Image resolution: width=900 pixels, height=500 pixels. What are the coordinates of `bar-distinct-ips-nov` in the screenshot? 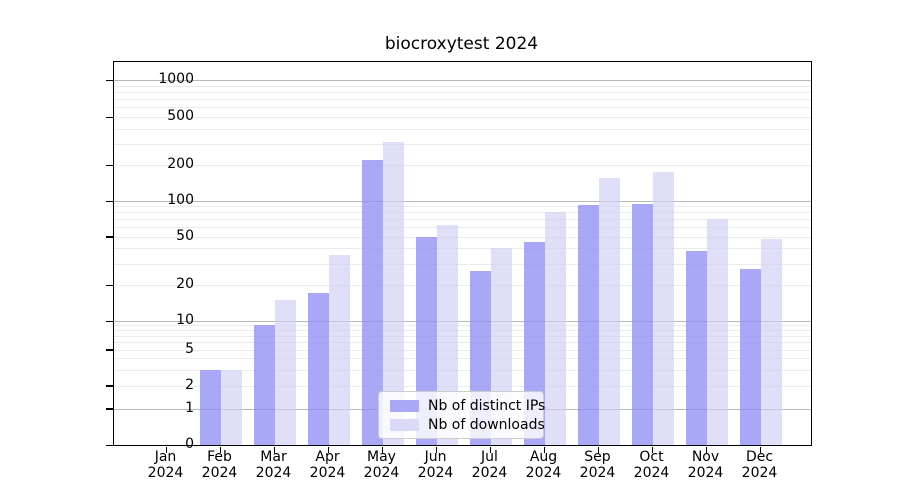 It's located at (696, 348).